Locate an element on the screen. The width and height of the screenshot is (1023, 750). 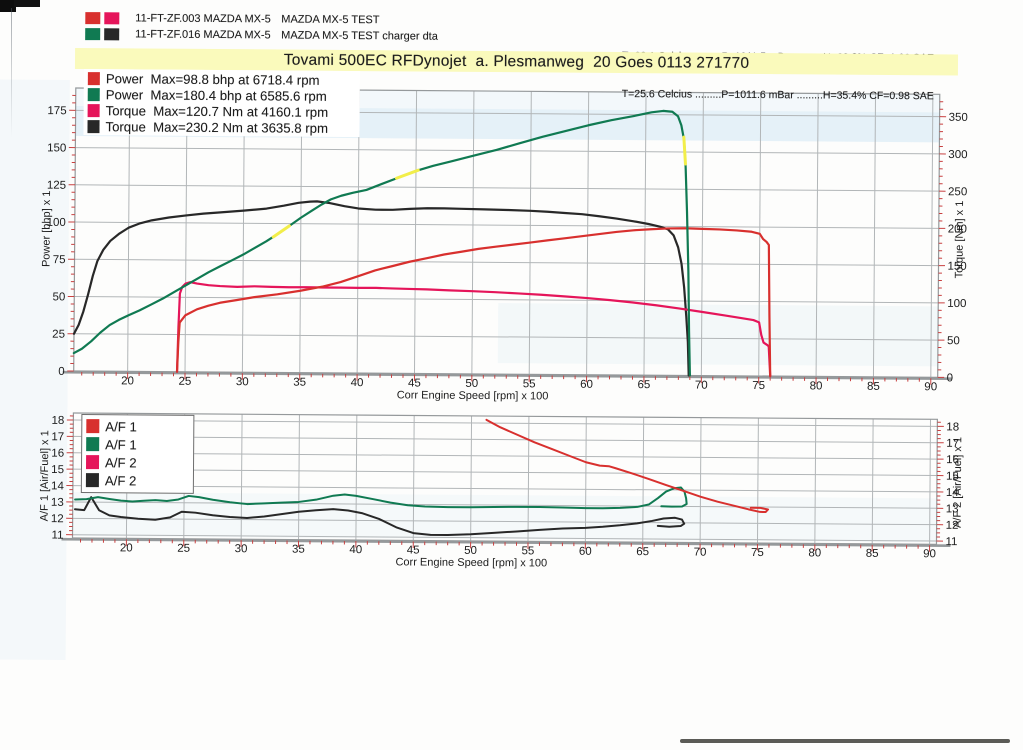
svg-text: 175 is located at coordinates (56, 111).